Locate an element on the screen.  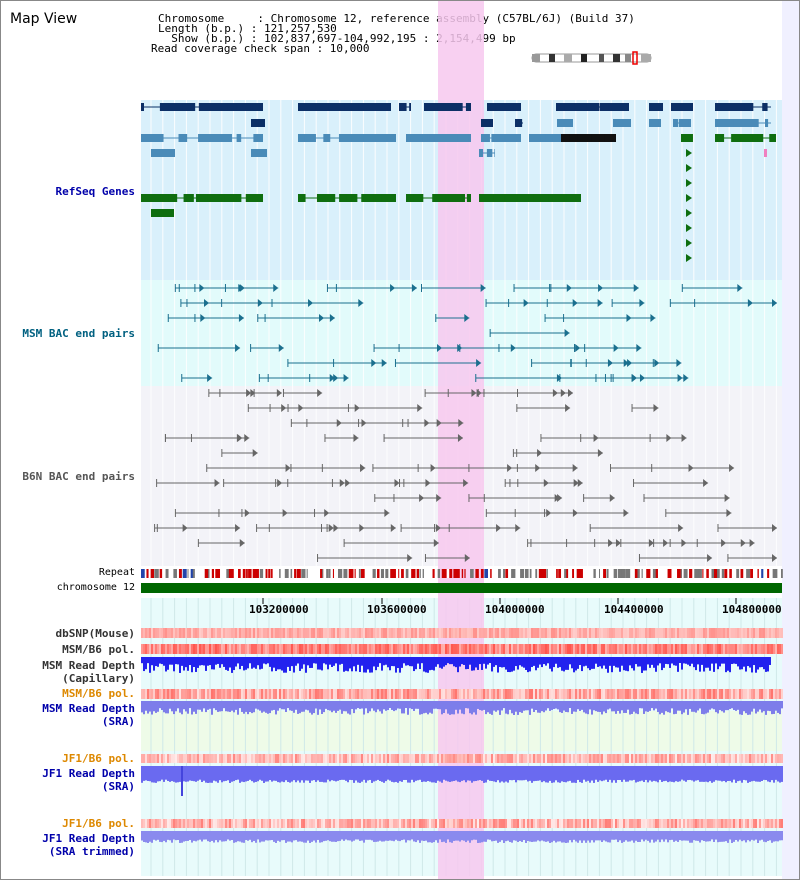
msm-bac-label: MSM BAC end pairs is located at coordinates (78, 333).